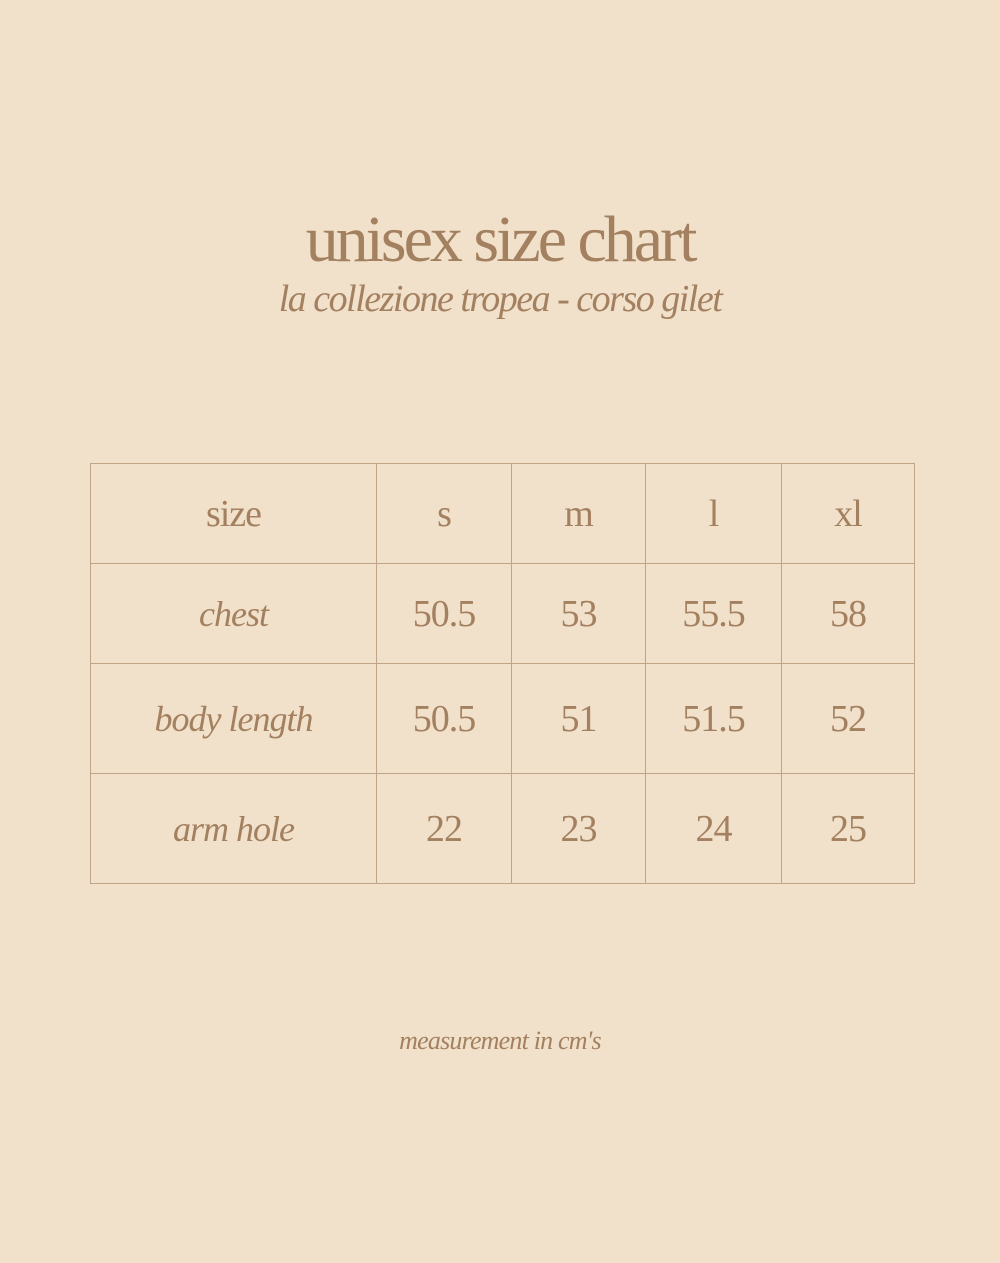 The image size is (1000, 1263). Describe the element at coordinates (233, 718) in the screenshot. I see `row-label: body length` at that location.